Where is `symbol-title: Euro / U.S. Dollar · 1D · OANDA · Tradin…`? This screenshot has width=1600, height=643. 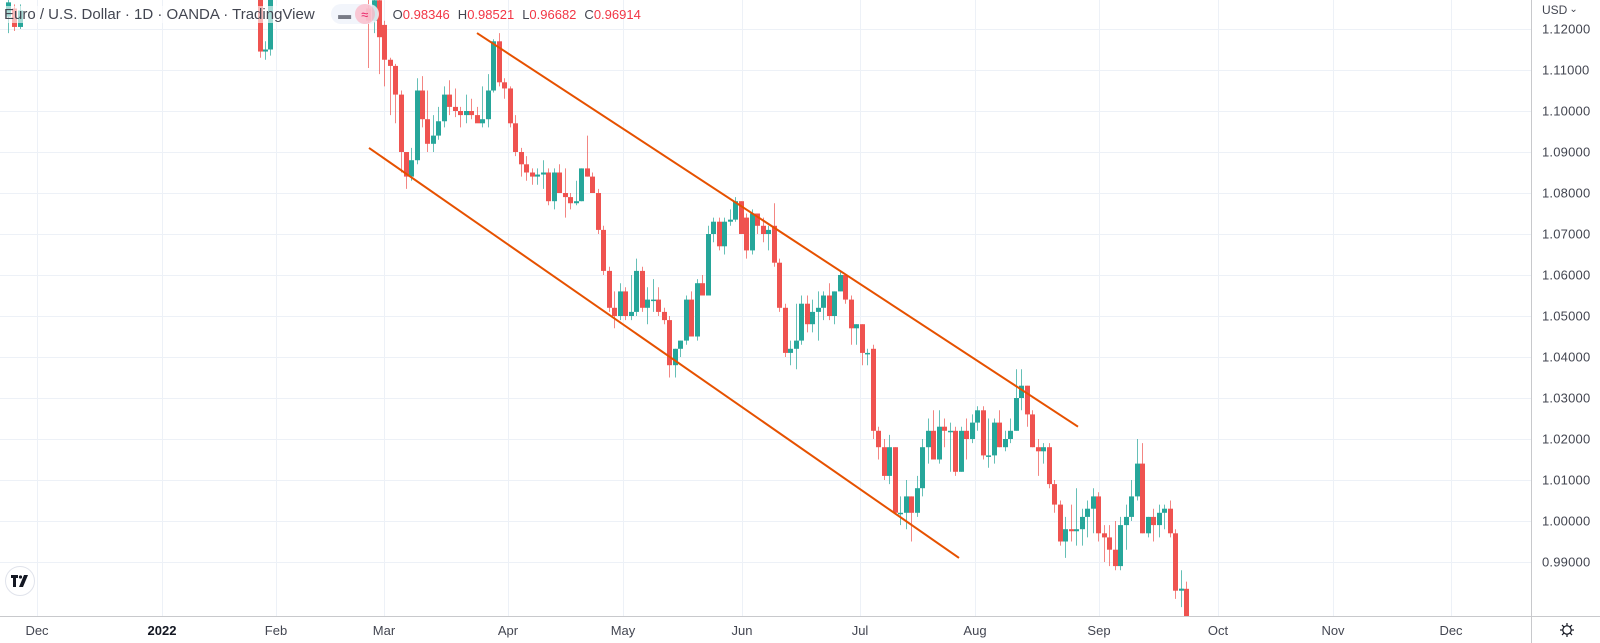 symbol-title: Euro / U.S. Dollar · 1D · OANDA · Tradin… is located at coordinates (159, 14).